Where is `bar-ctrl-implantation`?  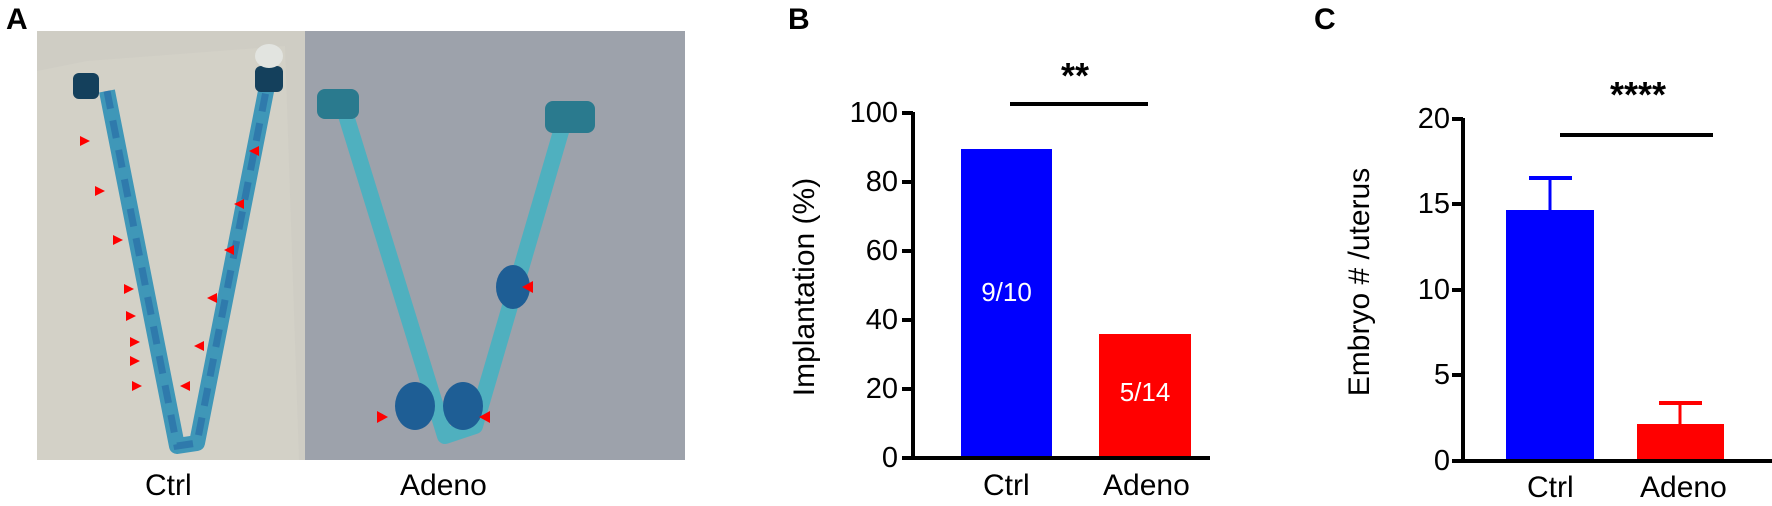 bar-ctrl-implantation is located at coordinates (1006, 302).